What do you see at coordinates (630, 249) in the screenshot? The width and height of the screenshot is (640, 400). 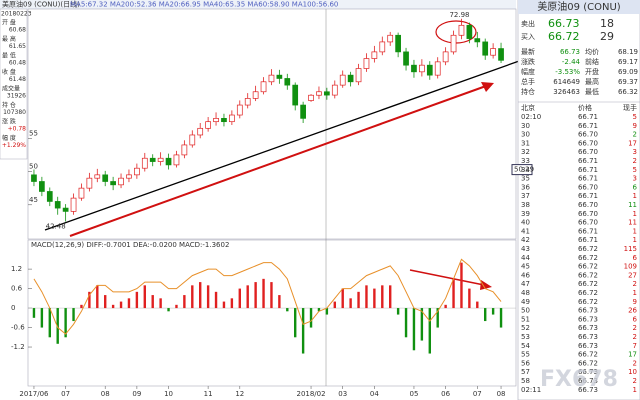 I see `tick-volume: 115` at bounding box center [630, 249].